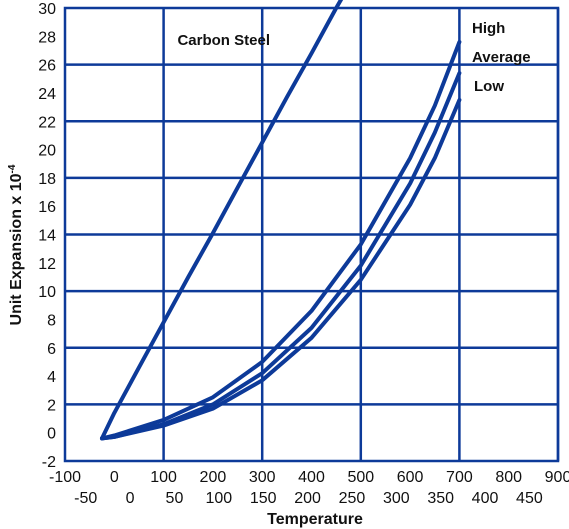 The image size is (569, 529). Describe the element at coordinates (262, 477) in the screenshot. I see `x-tick-label-primary: 300` at that location.